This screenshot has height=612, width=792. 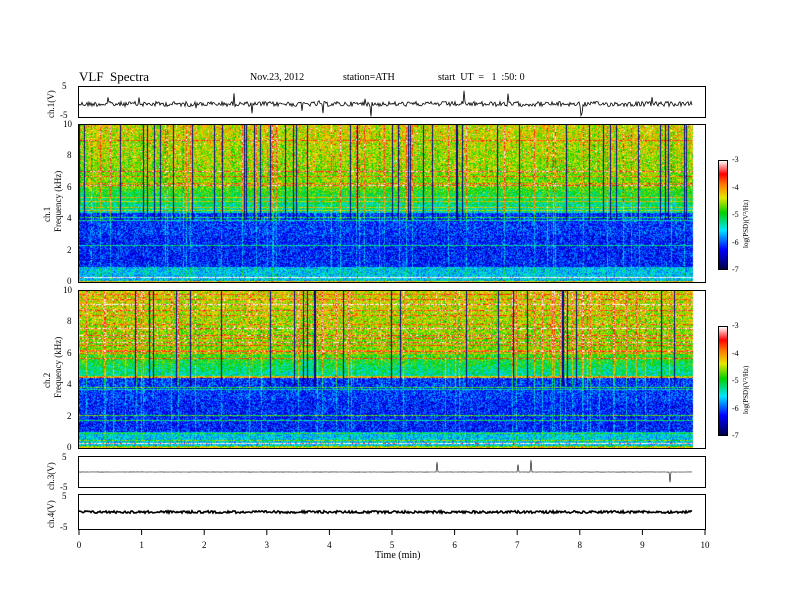 What do you see at coordinates (705, 545) in the screenshot?
I see `x-tick-label: 10` at bounding box center [705, 545].